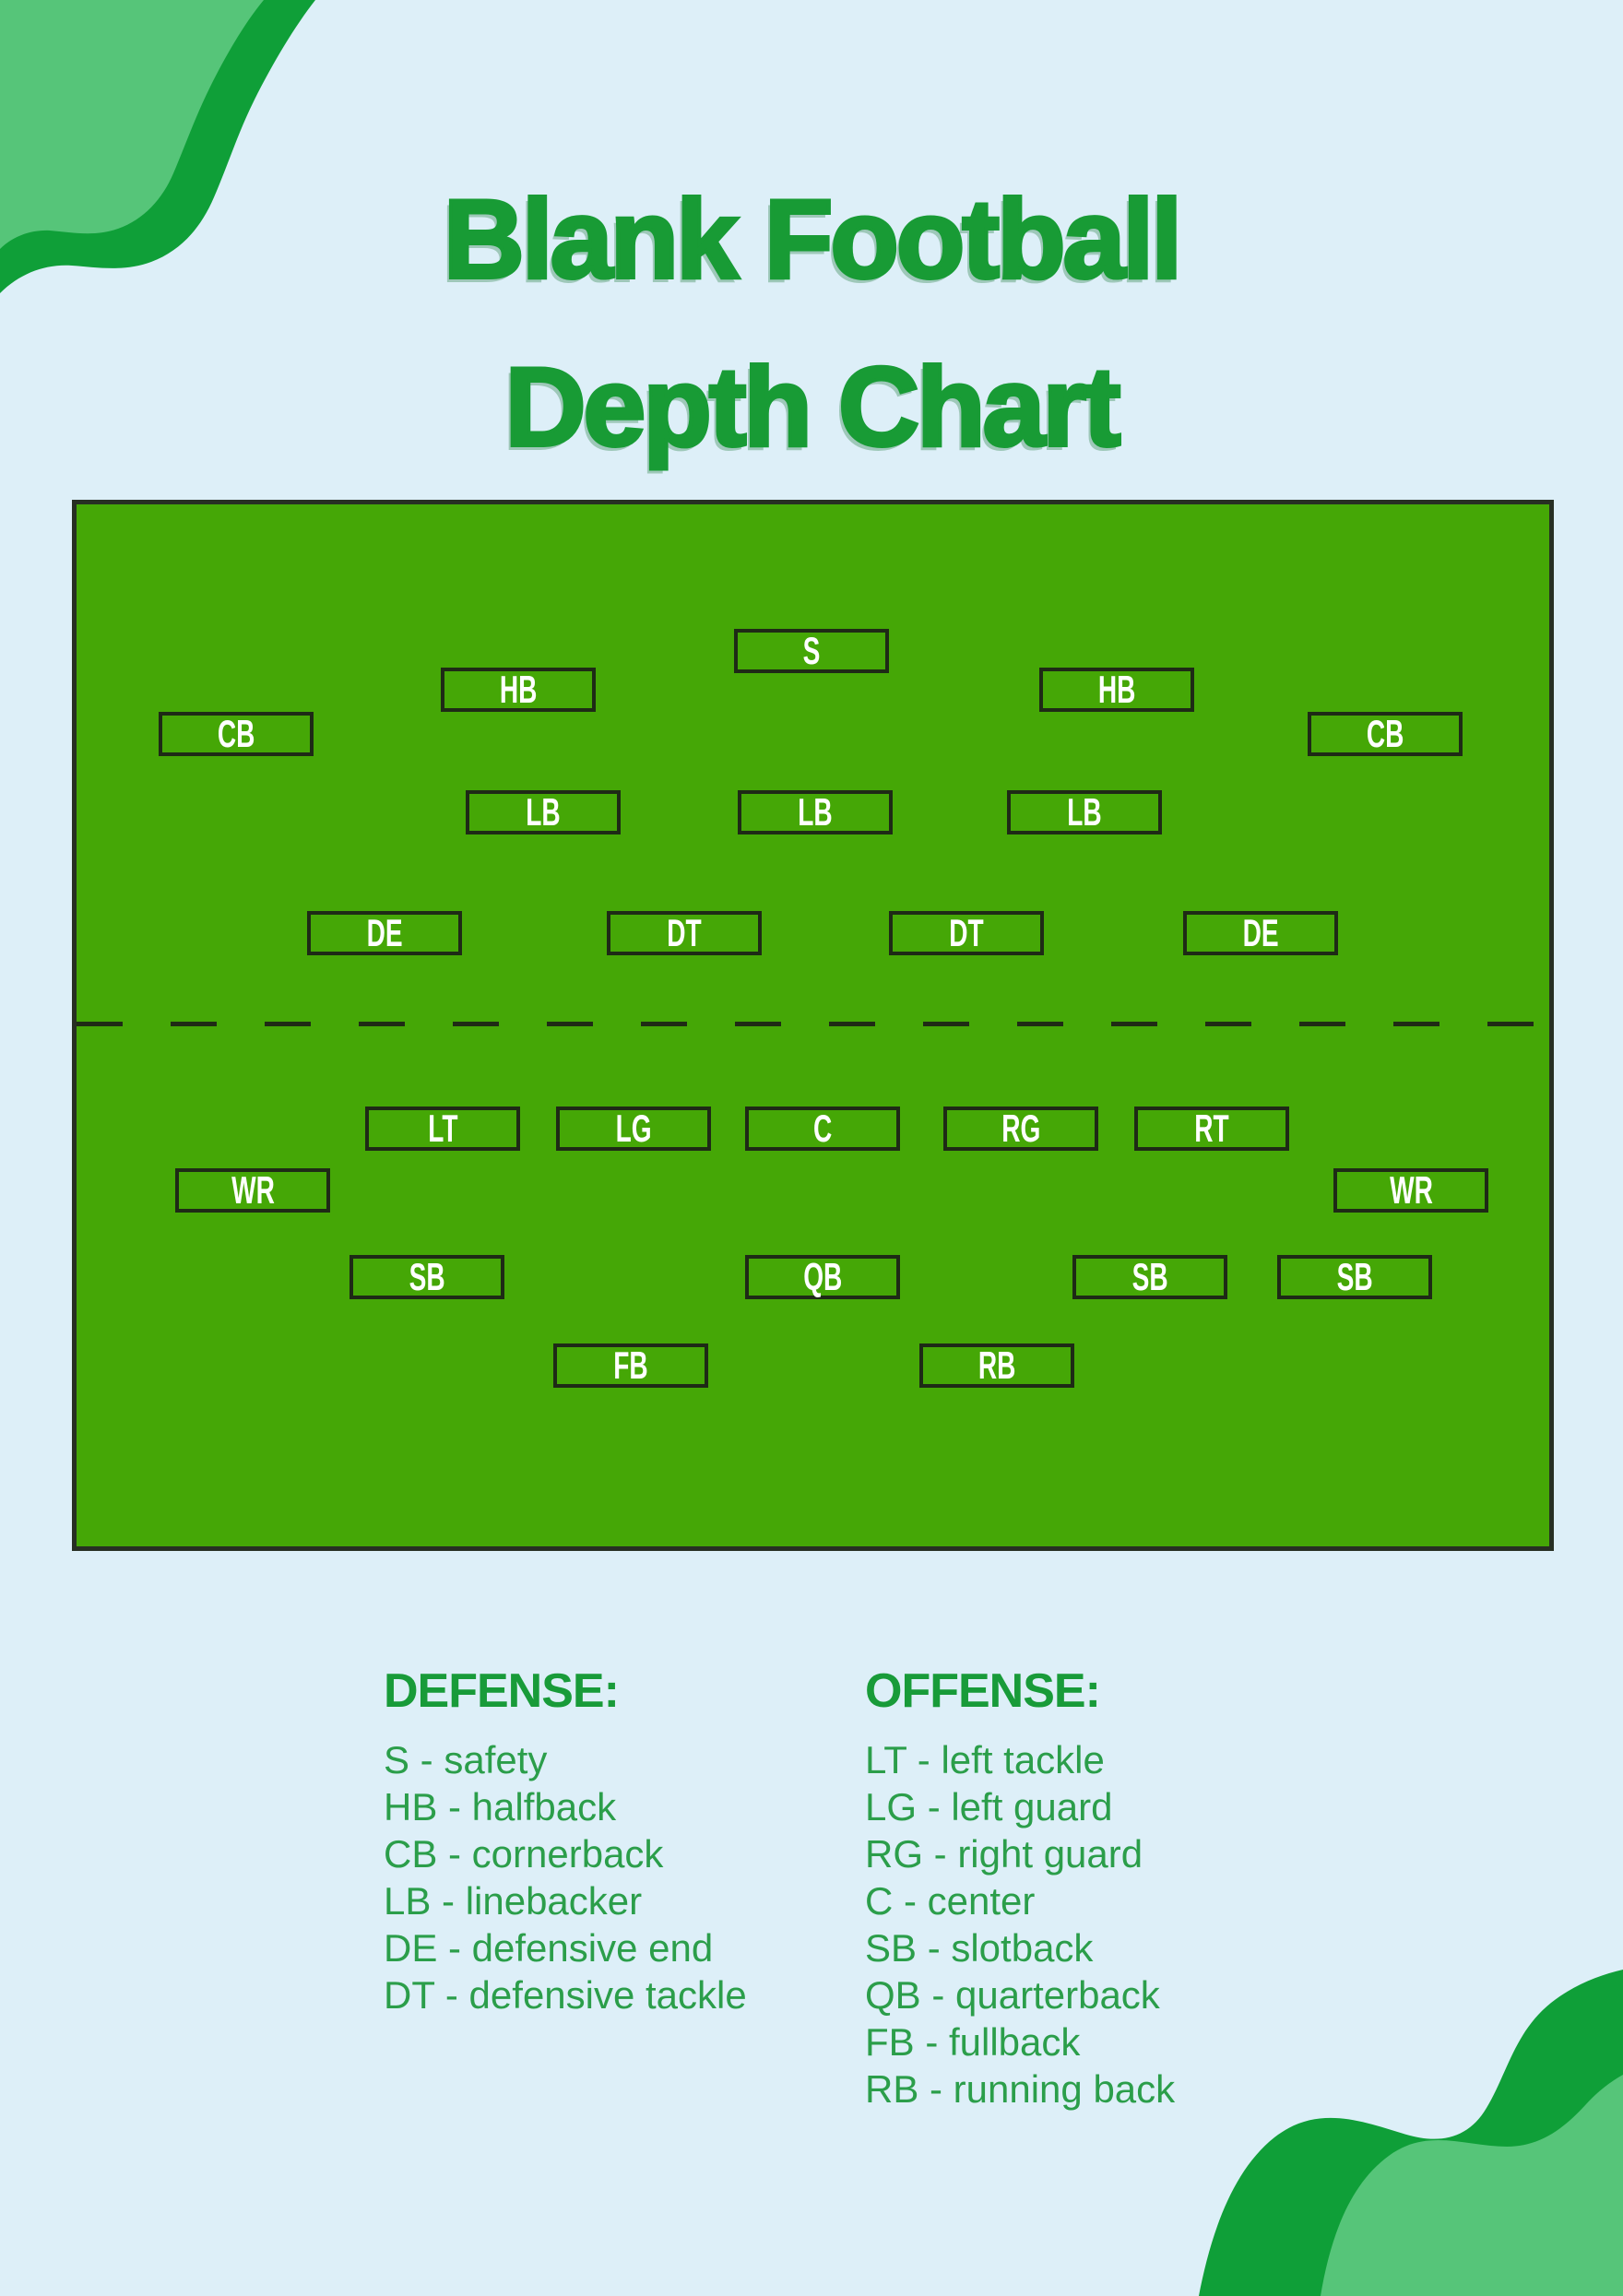 The image size is (1623, 2296). I want to click on defense-heading: DEFENSE:, so click(502, 1691).